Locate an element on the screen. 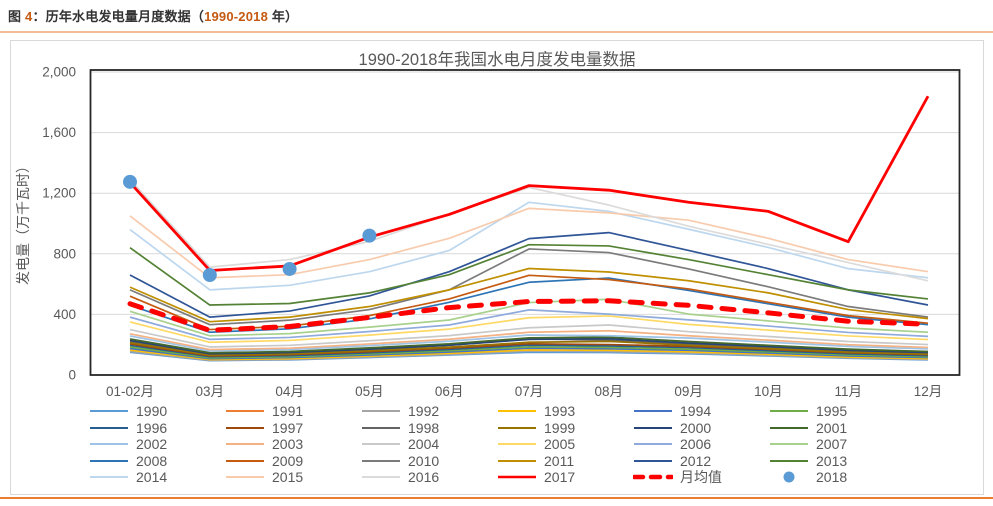  legend-label: 1993 is located at coordinates (560, 411).